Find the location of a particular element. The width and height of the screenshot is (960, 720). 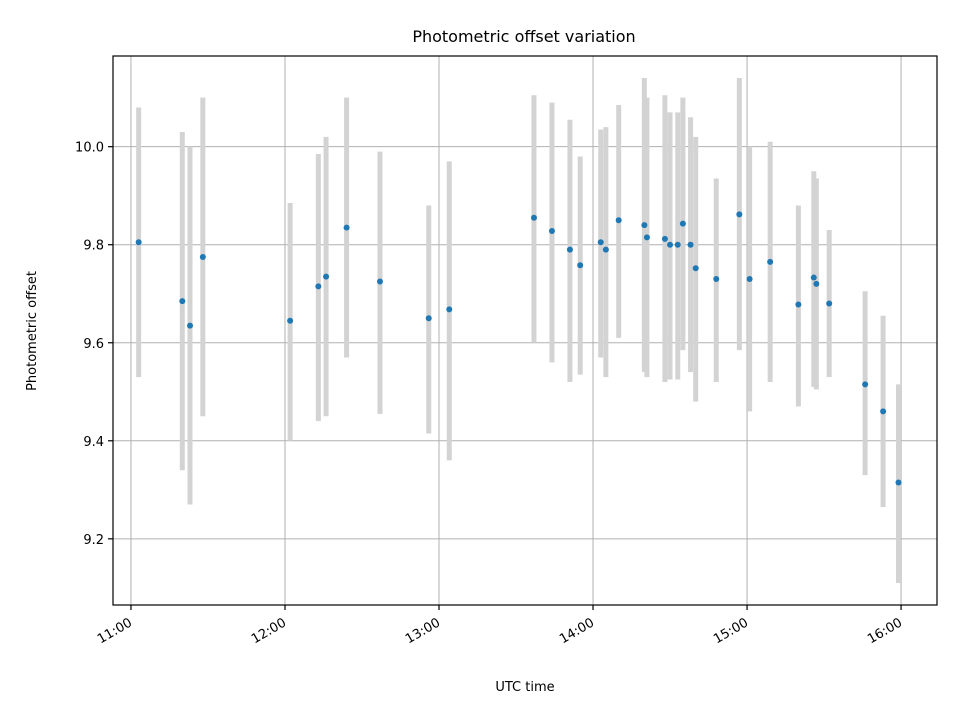

x-tick-label: 15:00 is located at coordinates (731, 631).